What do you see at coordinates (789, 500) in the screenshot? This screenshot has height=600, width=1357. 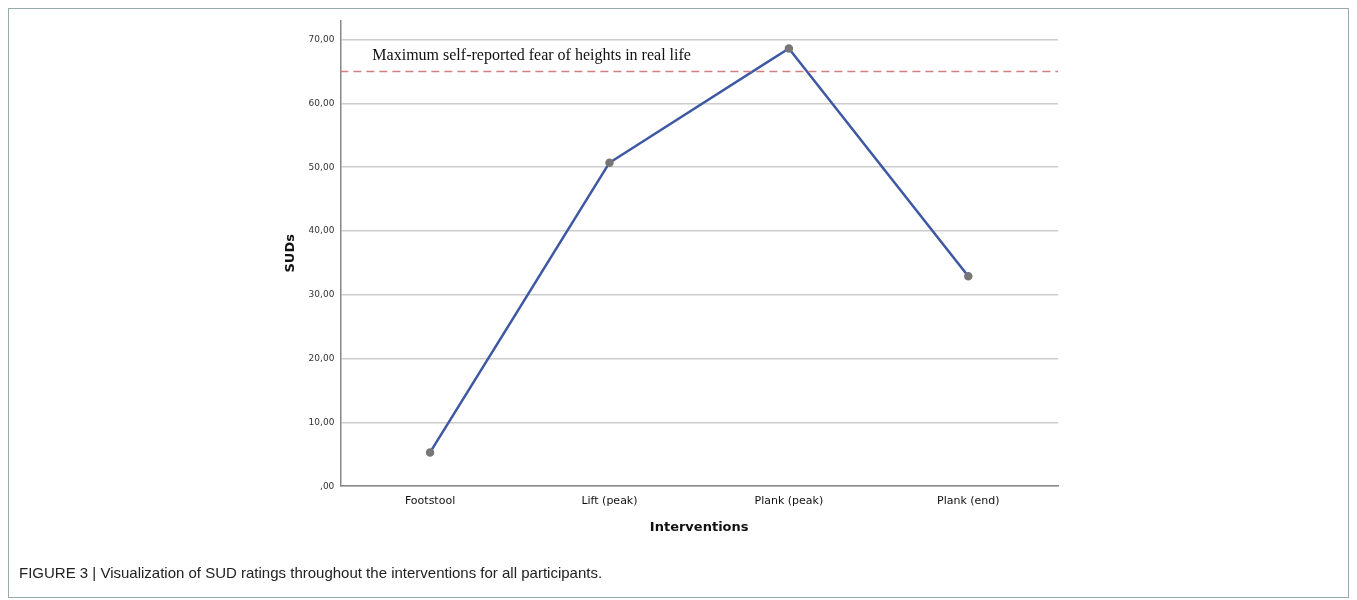 I see `x-tick-label: Plank (peak)` at bounding box center [789, 500].